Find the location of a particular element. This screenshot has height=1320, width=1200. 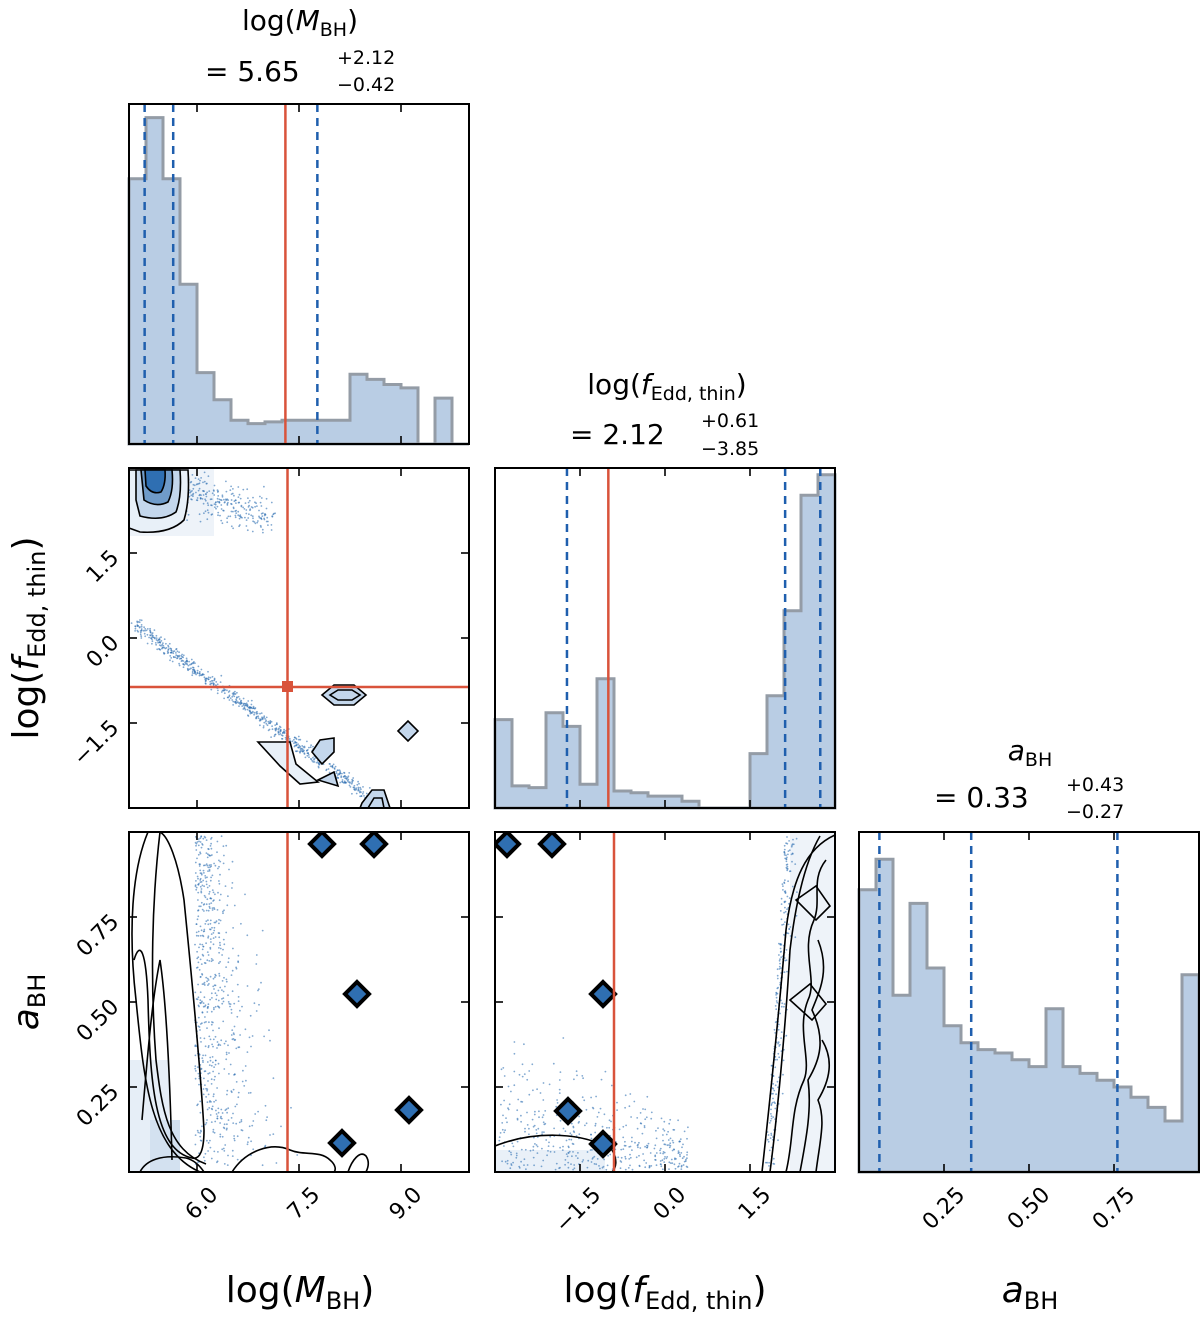

diamond-contours is located at coordinates (556, 995).